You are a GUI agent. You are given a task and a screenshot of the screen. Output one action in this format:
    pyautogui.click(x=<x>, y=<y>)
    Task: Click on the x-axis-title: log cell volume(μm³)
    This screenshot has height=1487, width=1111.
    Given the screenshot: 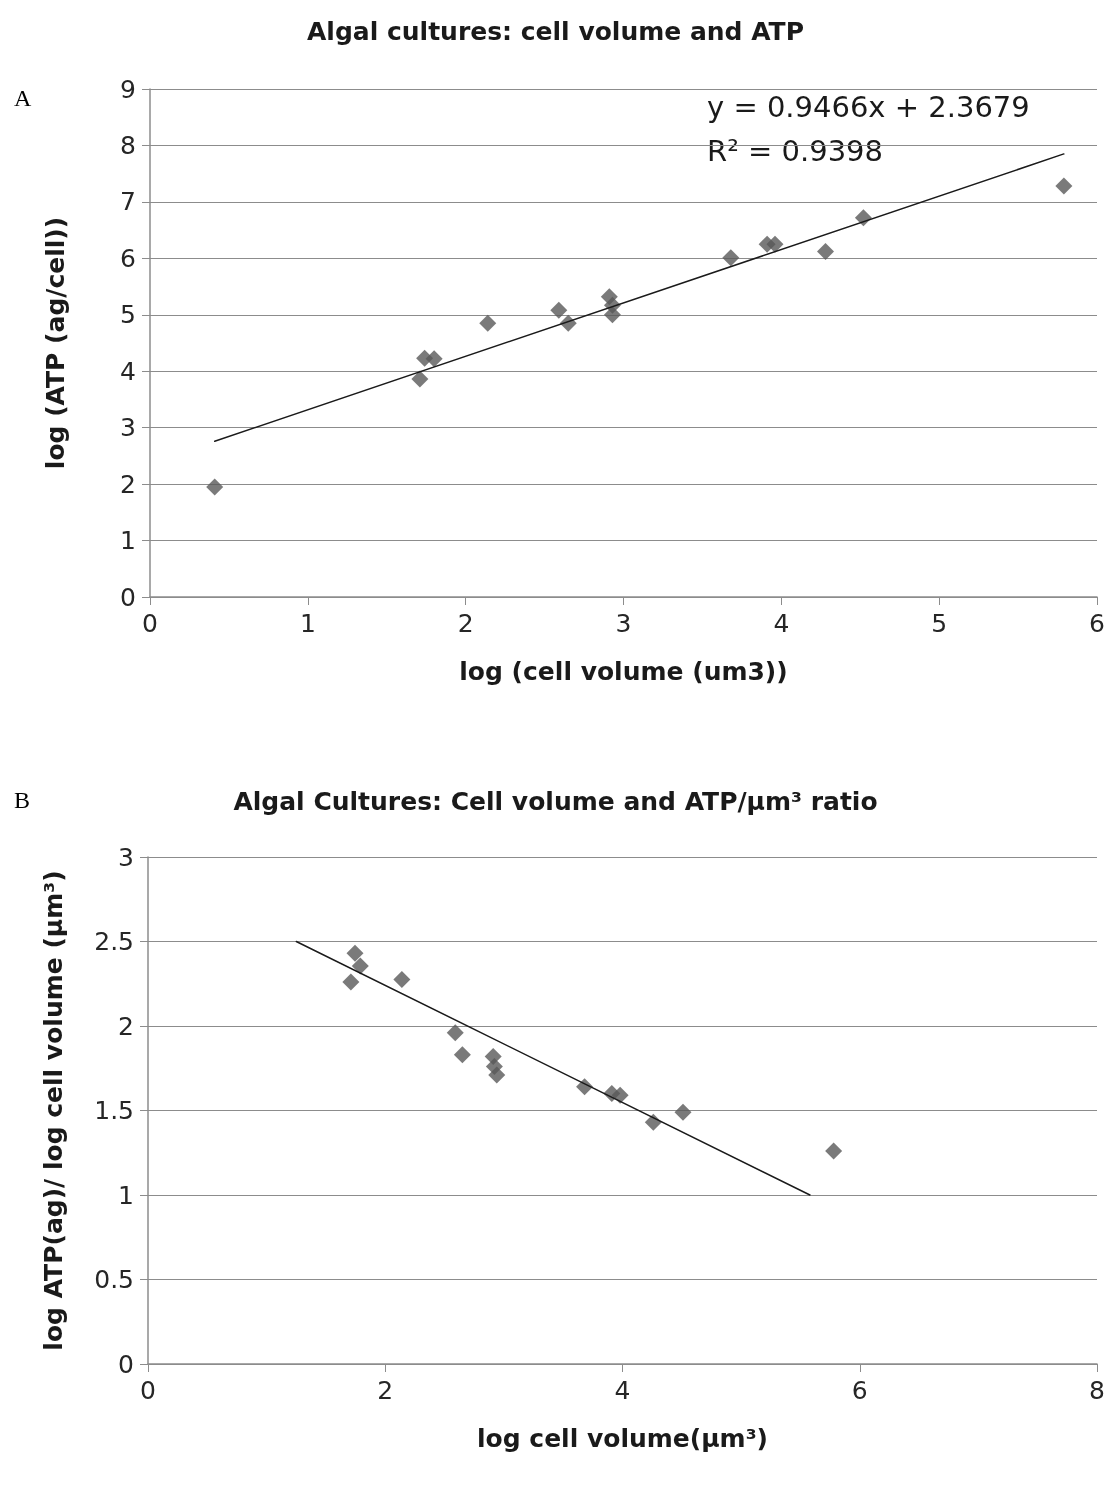 What is the action you would take?
    pyautogui.click(x=622, y=1438)
    